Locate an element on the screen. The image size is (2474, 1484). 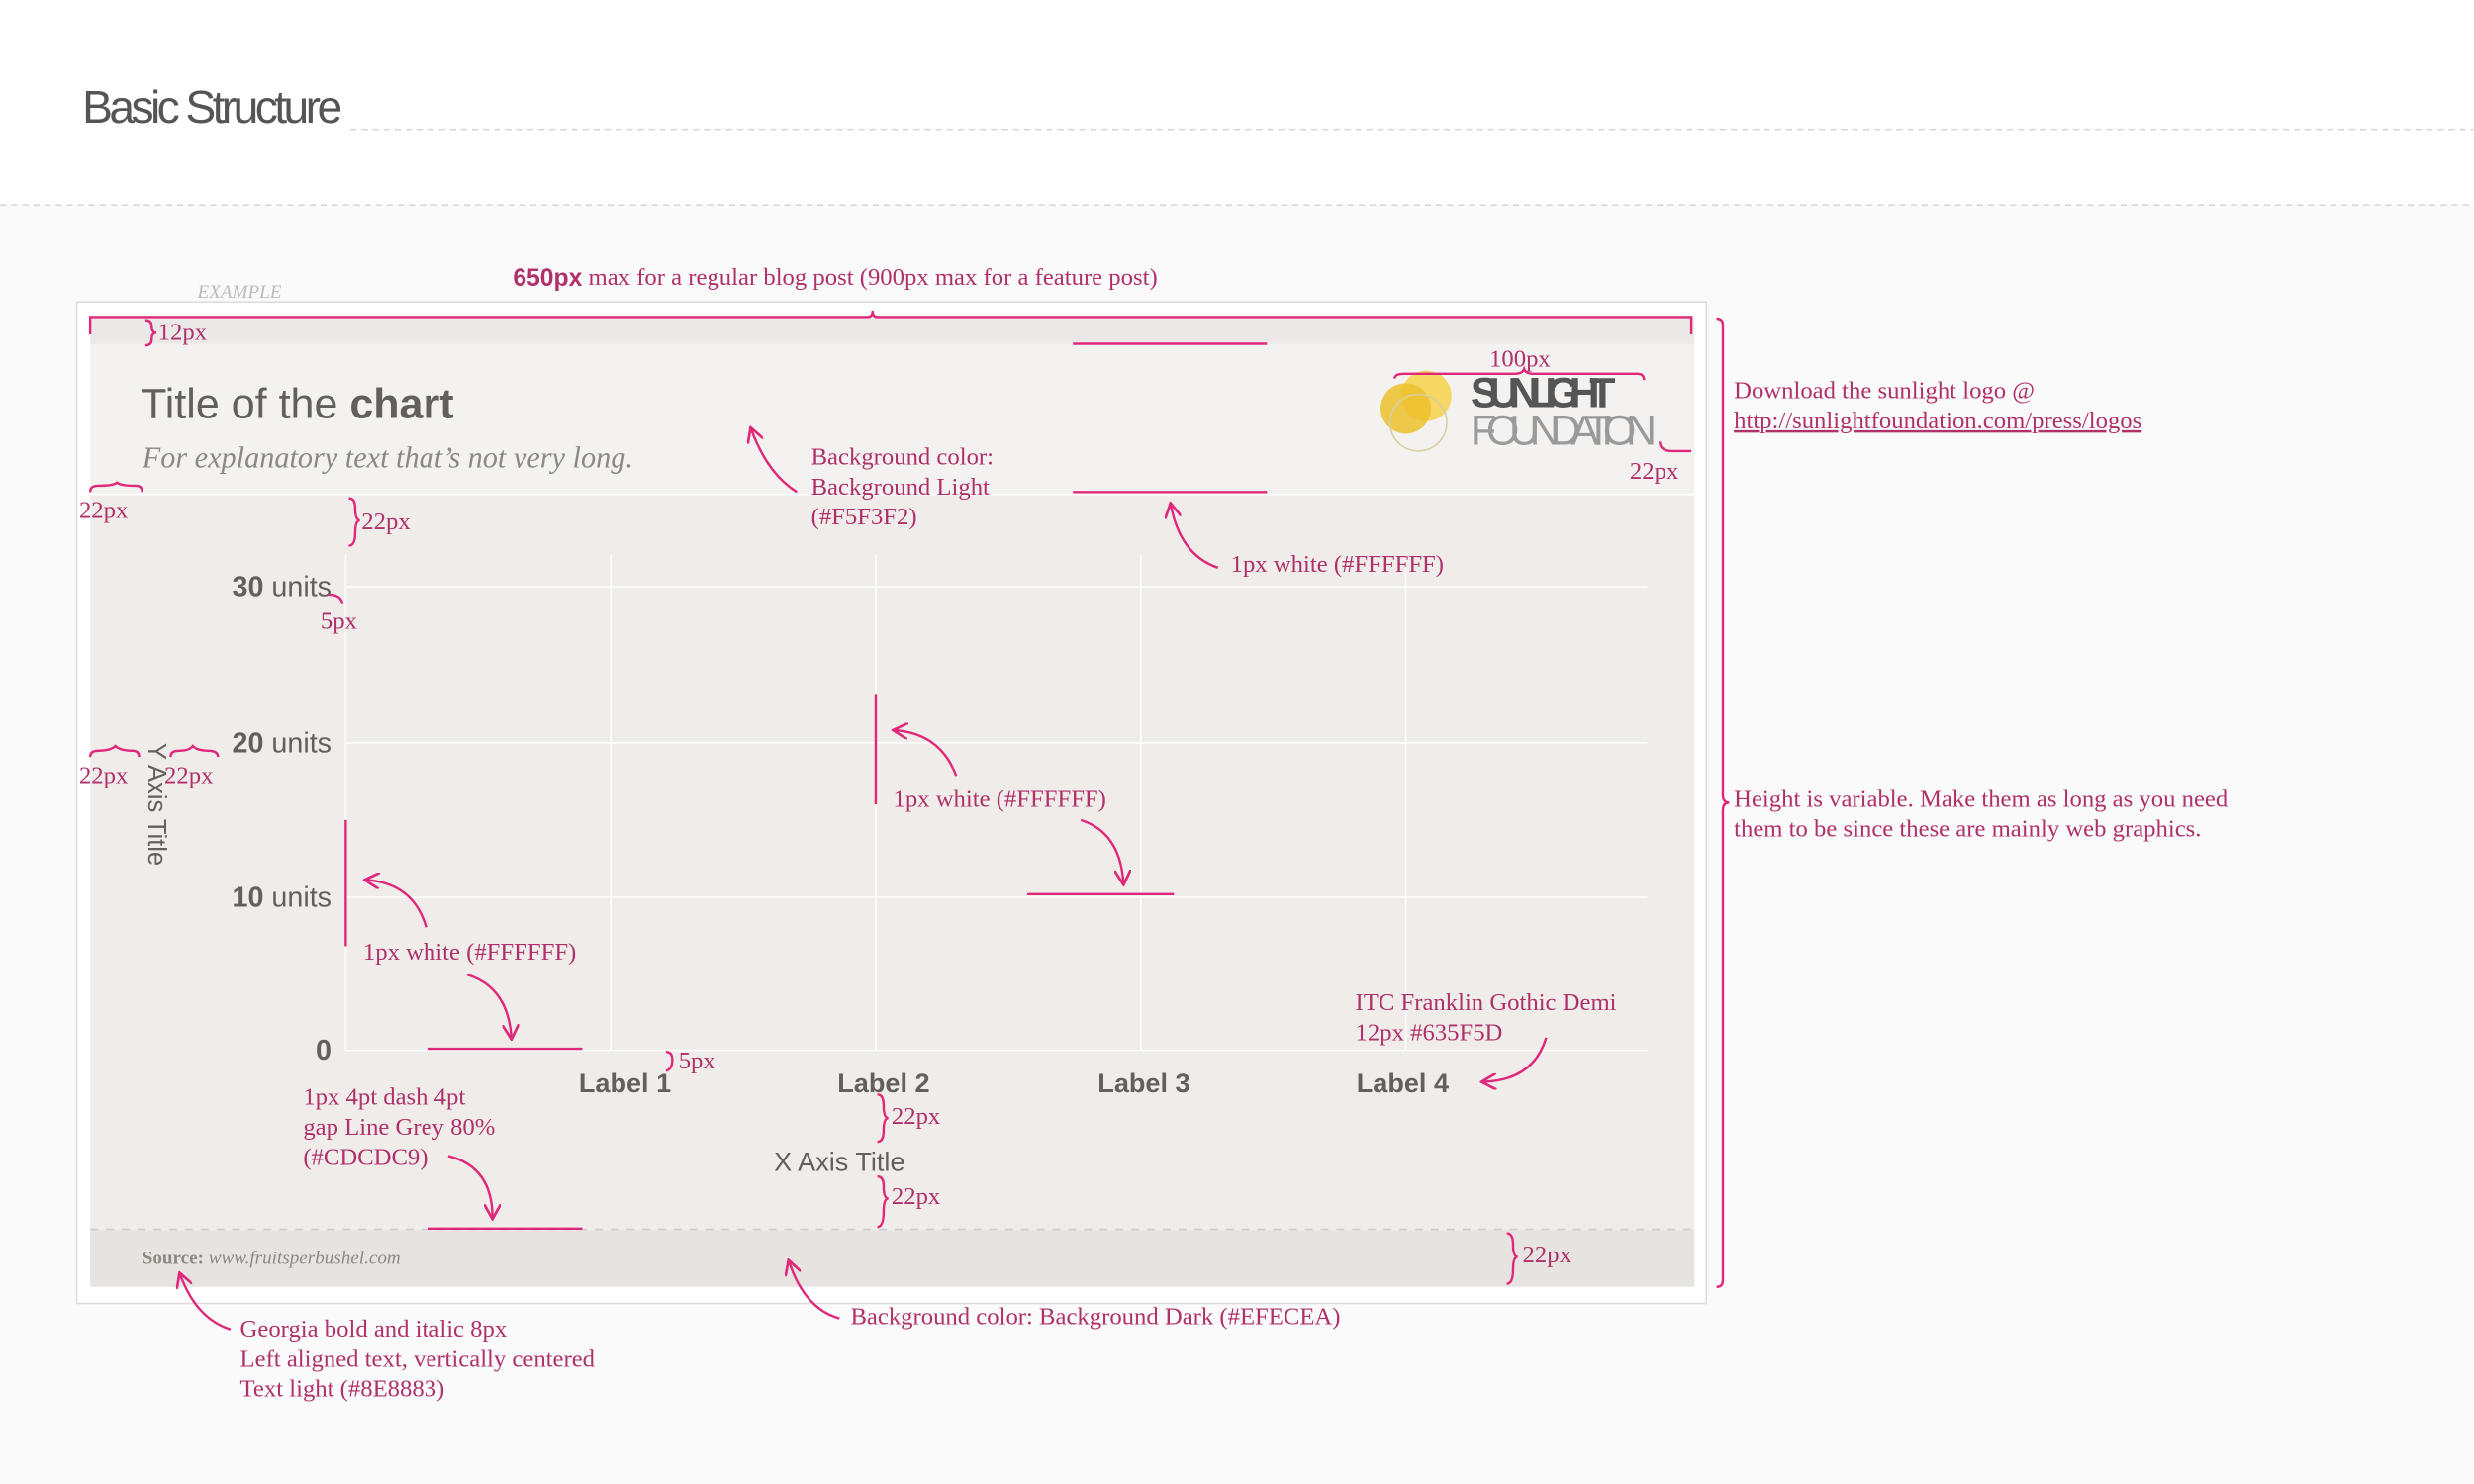
annotation: Background color: is located at coordinates (903, 457).